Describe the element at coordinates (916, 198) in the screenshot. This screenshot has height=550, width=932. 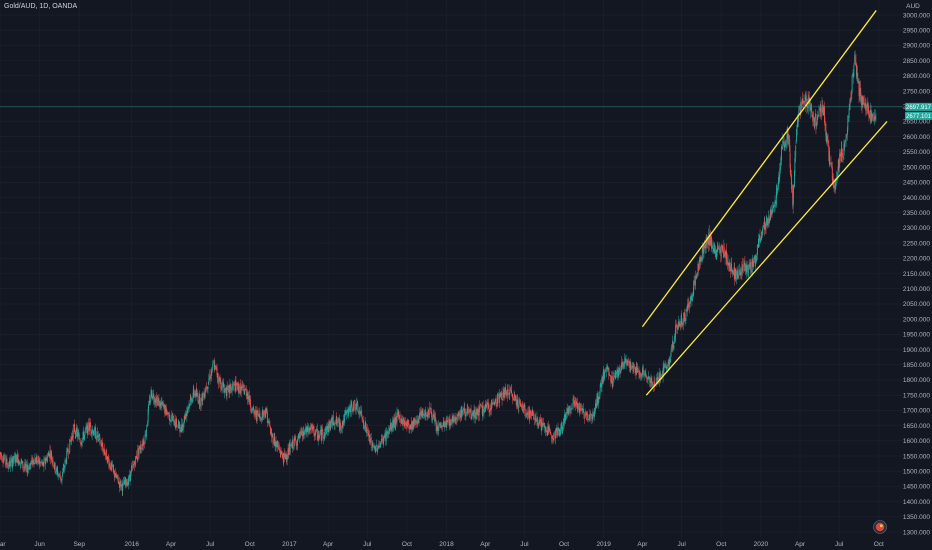
I see `y-tick-label: 2400.000` at that location.